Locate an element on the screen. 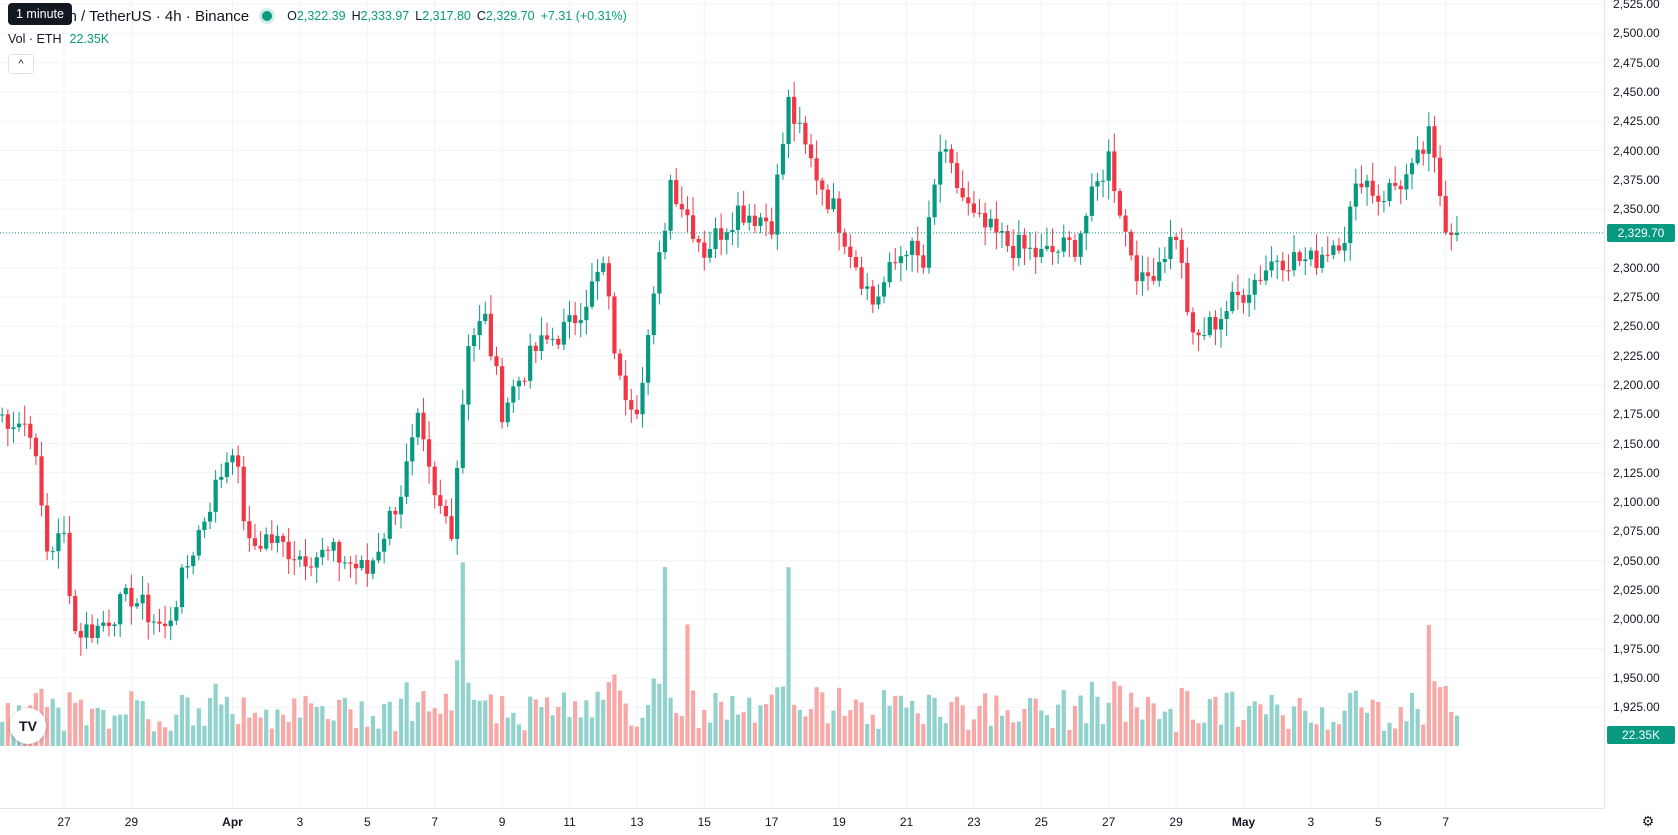  price-tick-label: 1,950.00 is located at coordinates (1636, 677).